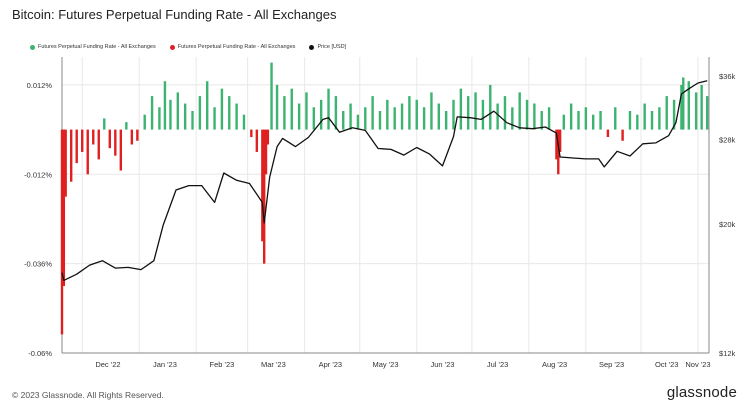 This screenshot has height=411, width=751. What do you see at coordinates (497, 364) in the screenshot?
I see `x-tick-label: Jul '23` at bounding box center [497, 364].